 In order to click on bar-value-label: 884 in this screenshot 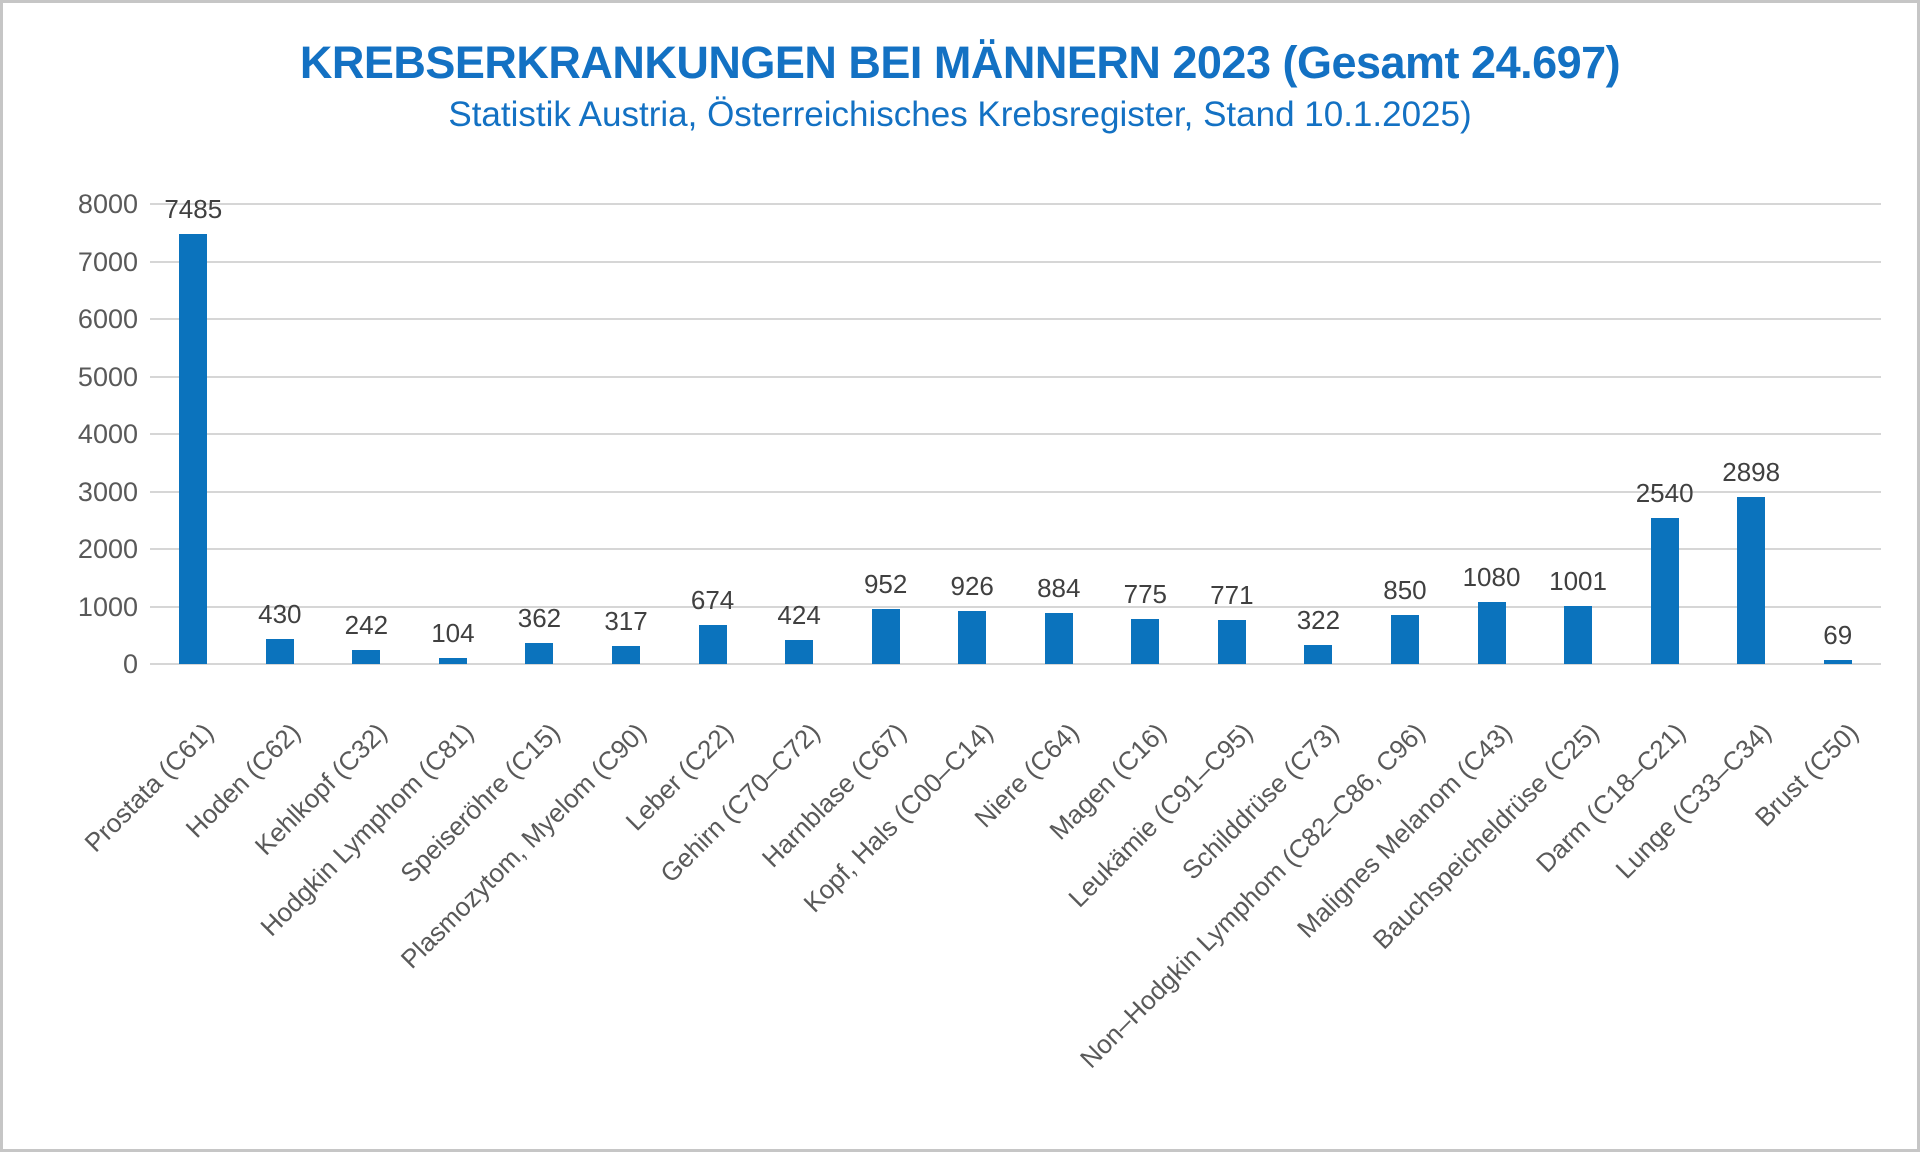, I will do `click(1059, 588)`.